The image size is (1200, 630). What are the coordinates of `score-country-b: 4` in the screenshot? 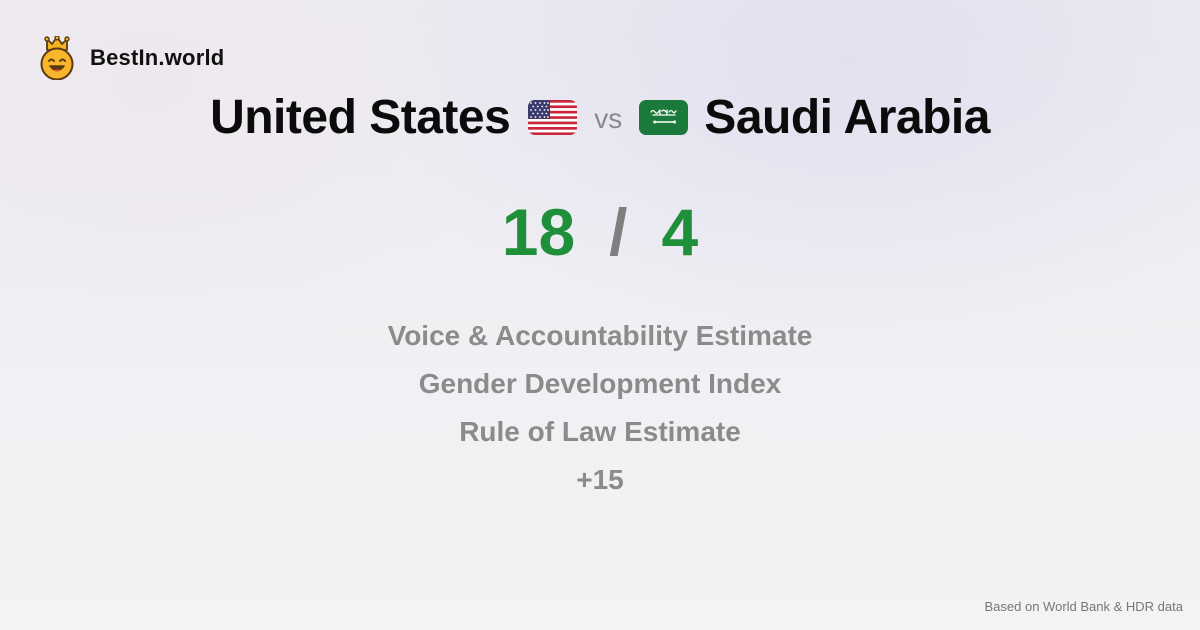 It's located at (680, 232).